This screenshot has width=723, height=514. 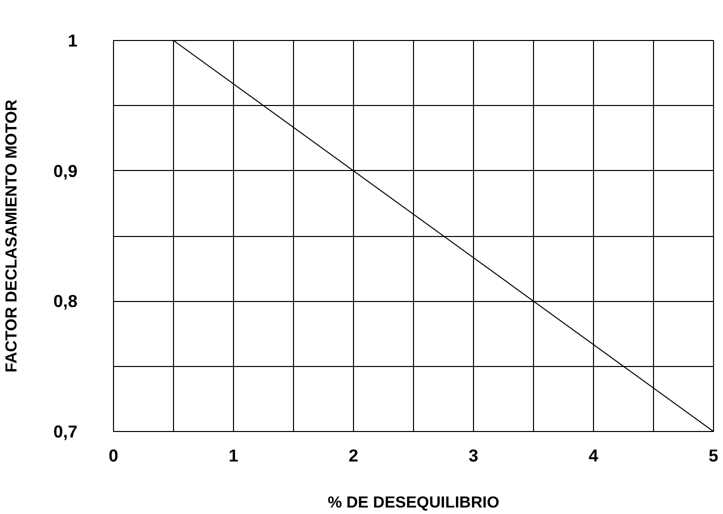 What do you see at coordinates (65, 432) in the screenshot?
I see `y-tick-label: 0,7` at bounding box center [65, 432].